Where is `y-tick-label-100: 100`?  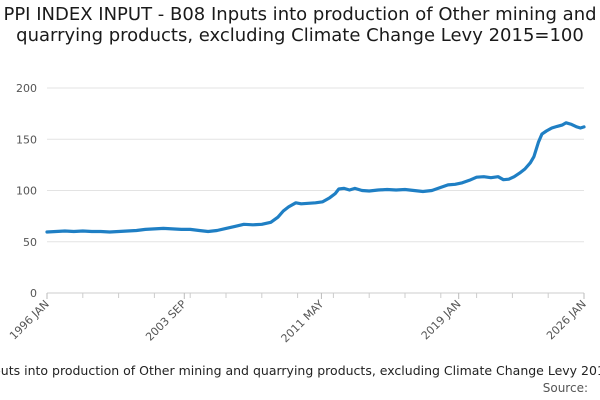 y-tick-label-100: 100 is located at coordinates (26, 191).